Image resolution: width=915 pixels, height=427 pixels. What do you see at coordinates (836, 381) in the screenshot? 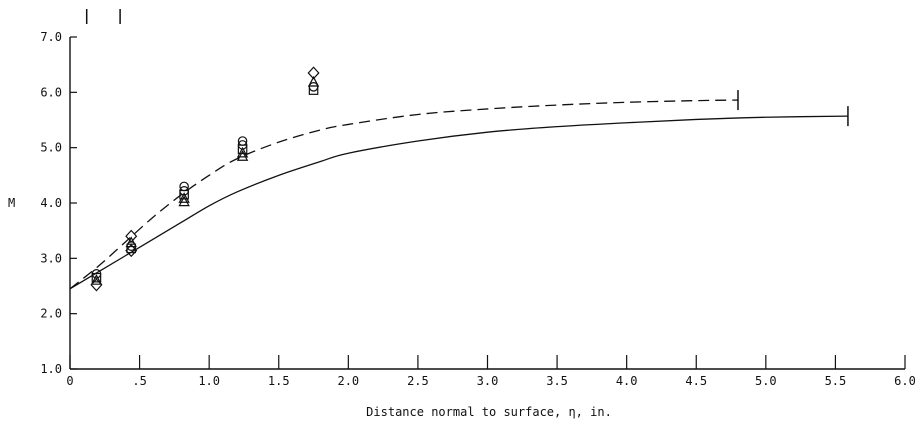
I see `x-tick-label: 5.5` at bounding box center [836, 381].